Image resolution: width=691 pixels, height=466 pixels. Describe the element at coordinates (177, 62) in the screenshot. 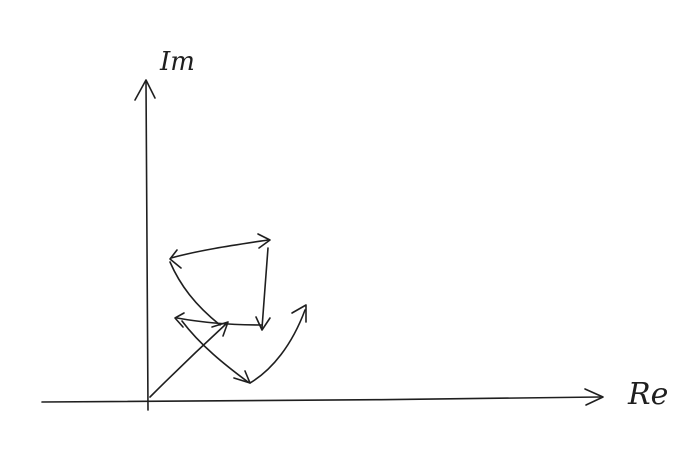

I see `imag-axis-label: Im` at that location.